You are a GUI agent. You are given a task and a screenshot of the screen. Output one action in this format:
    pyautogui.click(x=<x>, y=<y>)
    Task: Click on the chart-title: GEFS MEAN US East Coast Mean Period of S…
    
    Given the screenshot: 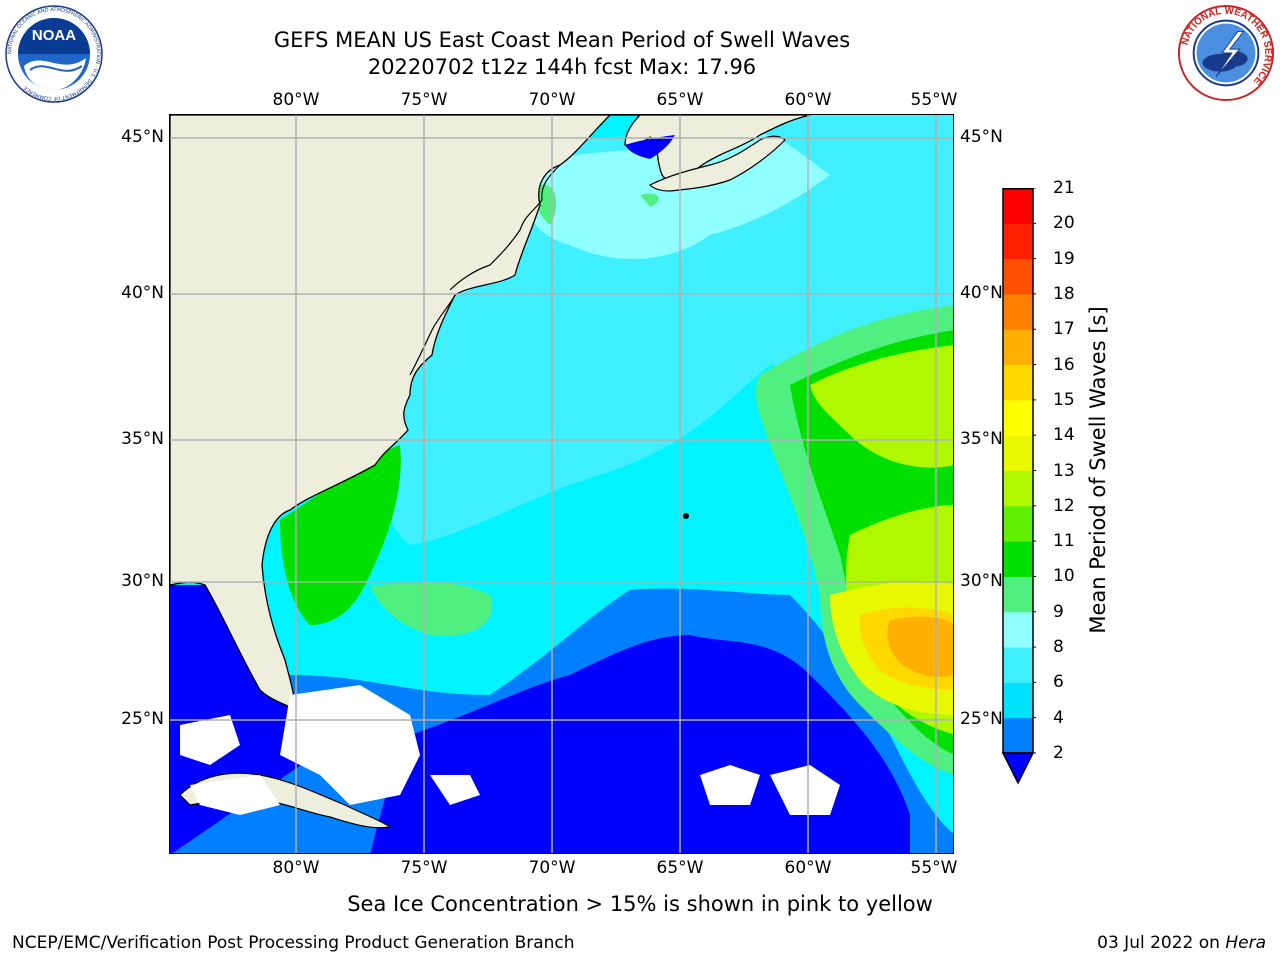 What is the action you would take?
    pyautogui.click(x=562, y=40)
    